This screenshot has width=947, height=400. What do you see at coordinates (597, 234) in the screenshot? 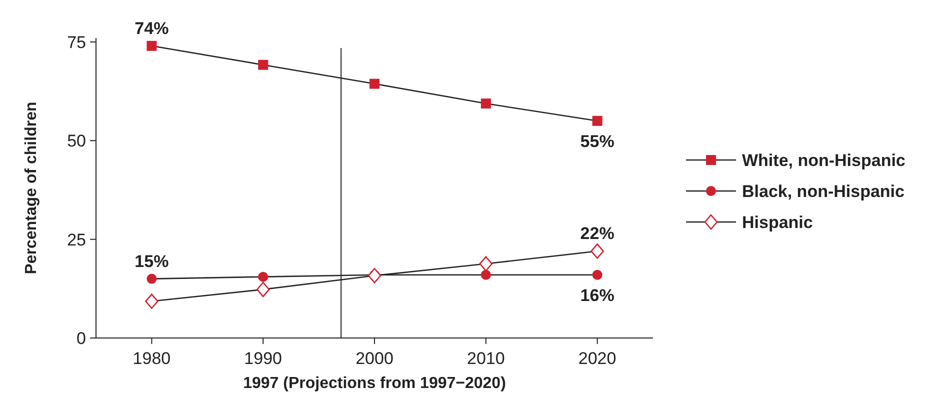
I see `data-label: 22%` at bounding box center [597, 234].